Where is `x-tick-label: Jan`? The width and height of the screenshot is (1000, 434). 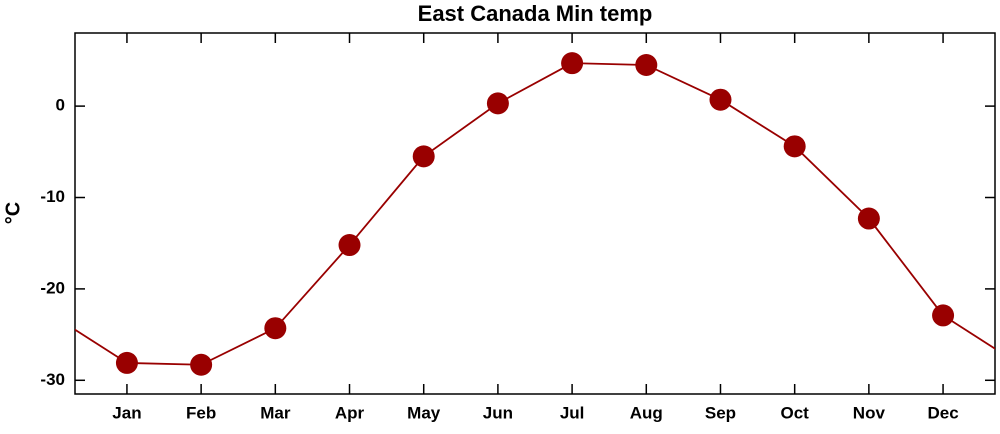 x-tick-label: Jan is located at coordinates (126, 412).